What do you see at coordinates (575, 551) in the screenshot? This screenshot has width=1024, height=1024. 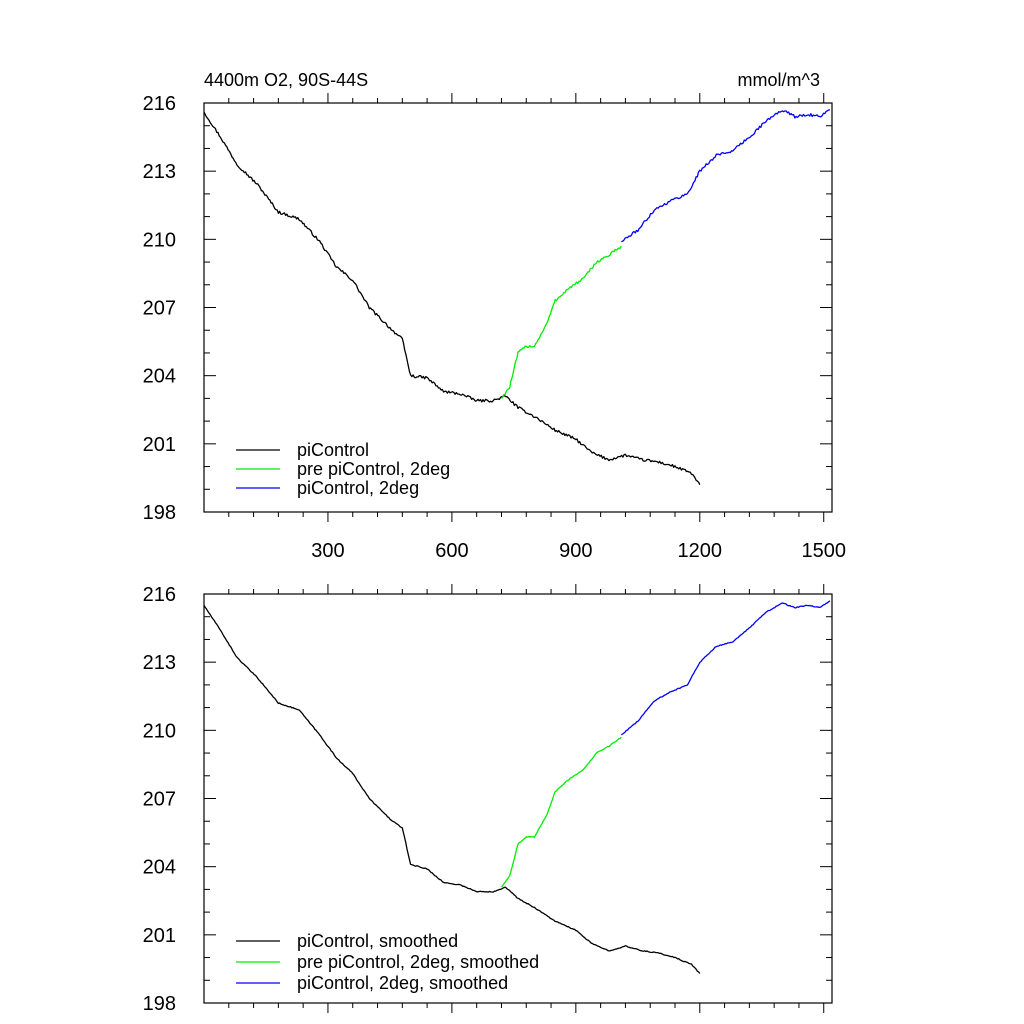 I see `x-tick-label: 900` at bounding box center [575, 551].